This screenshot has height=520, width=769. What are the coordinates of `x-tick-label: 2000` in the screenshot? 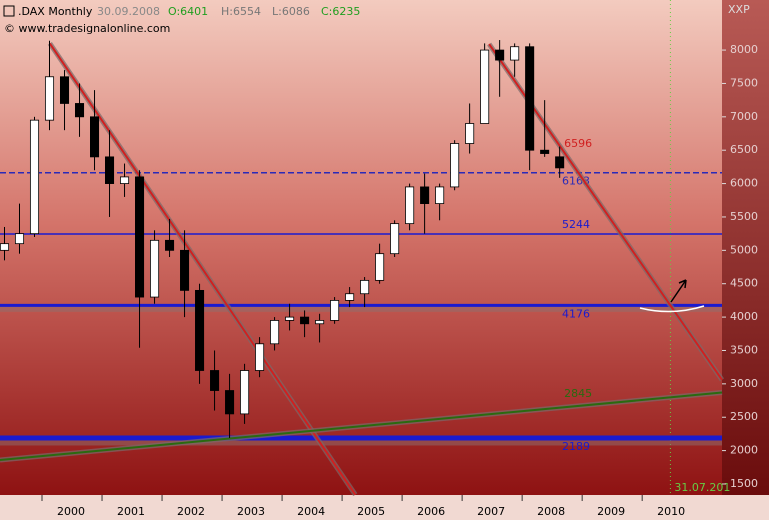 It's located at (71, 511).